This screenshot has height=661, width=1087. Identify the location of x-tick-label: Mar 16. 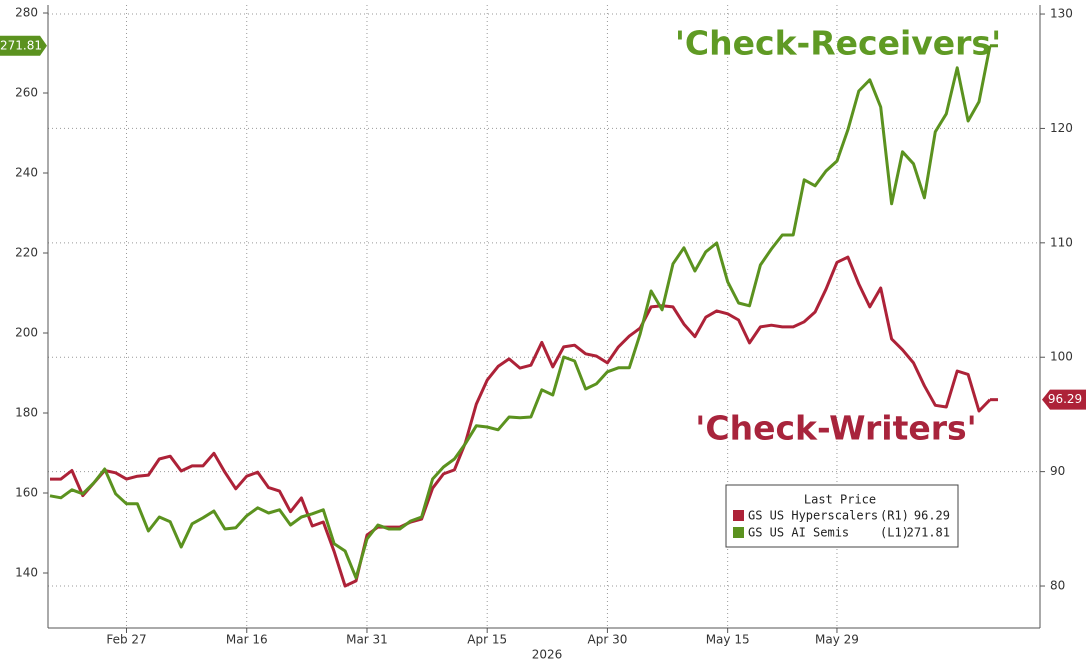
(247, 640).